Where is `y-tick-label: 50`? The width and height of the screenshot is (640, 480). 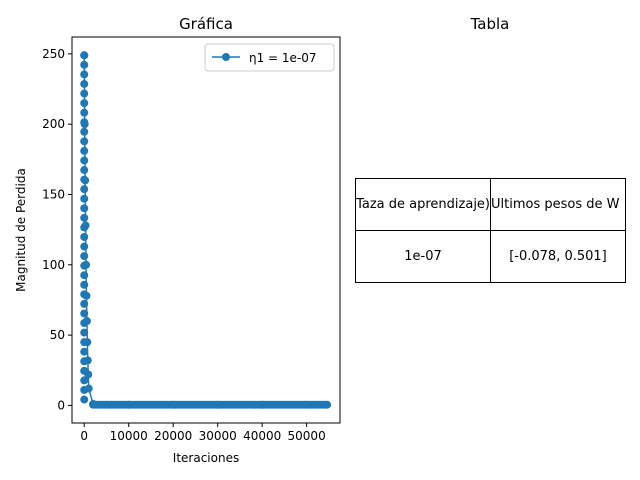 y-tick-label: 50 is located at coordinates (57, 335).